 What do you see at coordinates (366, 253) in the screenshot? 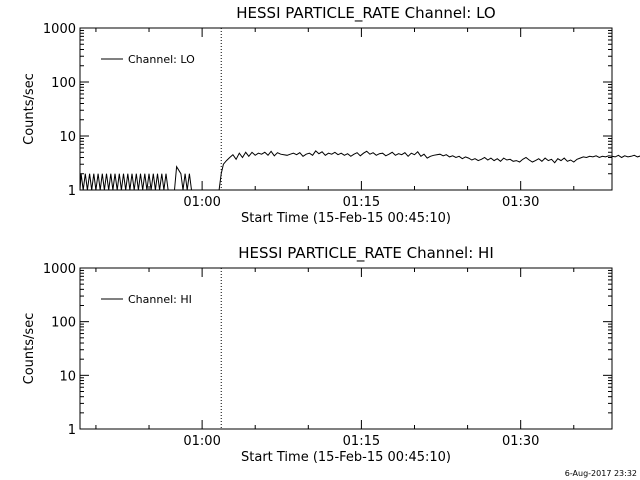
I see `chart-title: HESSI PARTICLE_RATE Channel: HI` at bounding box center [366, 253].